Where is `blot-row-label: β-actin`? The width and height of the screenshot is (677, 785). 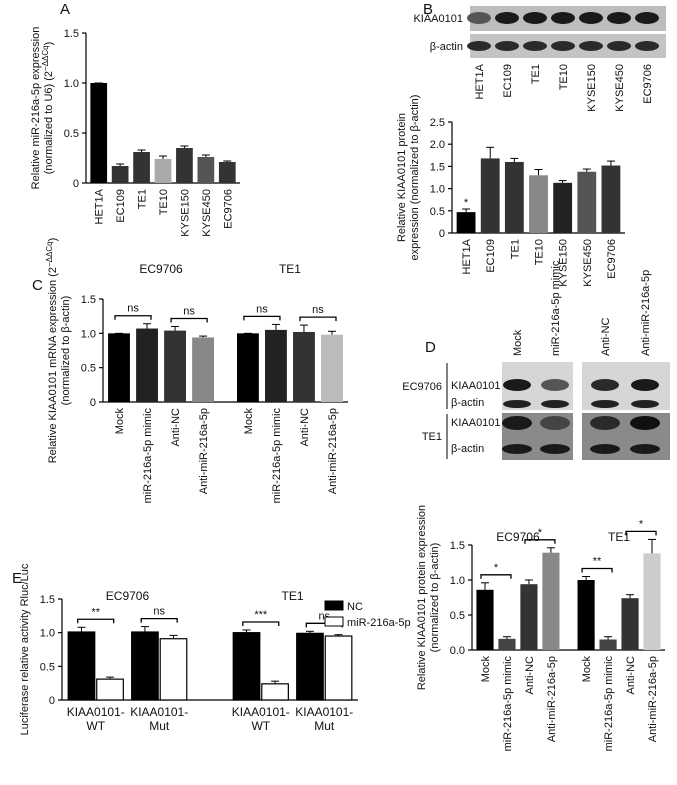 blot-row-label: β-actin is located at coordinates (467, 403).